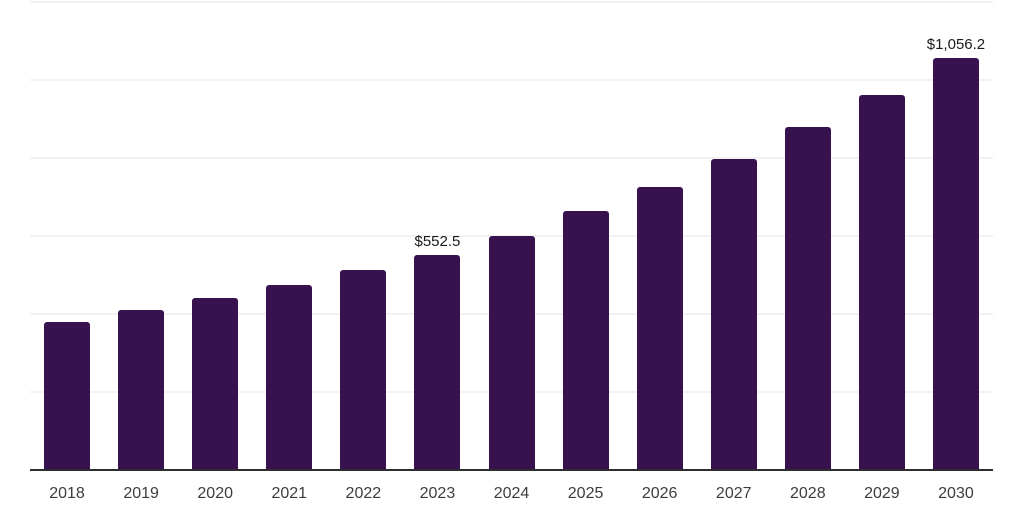 This screenshot has height=512, width=1024. I want to click on bar-2023, so click(437, 362).